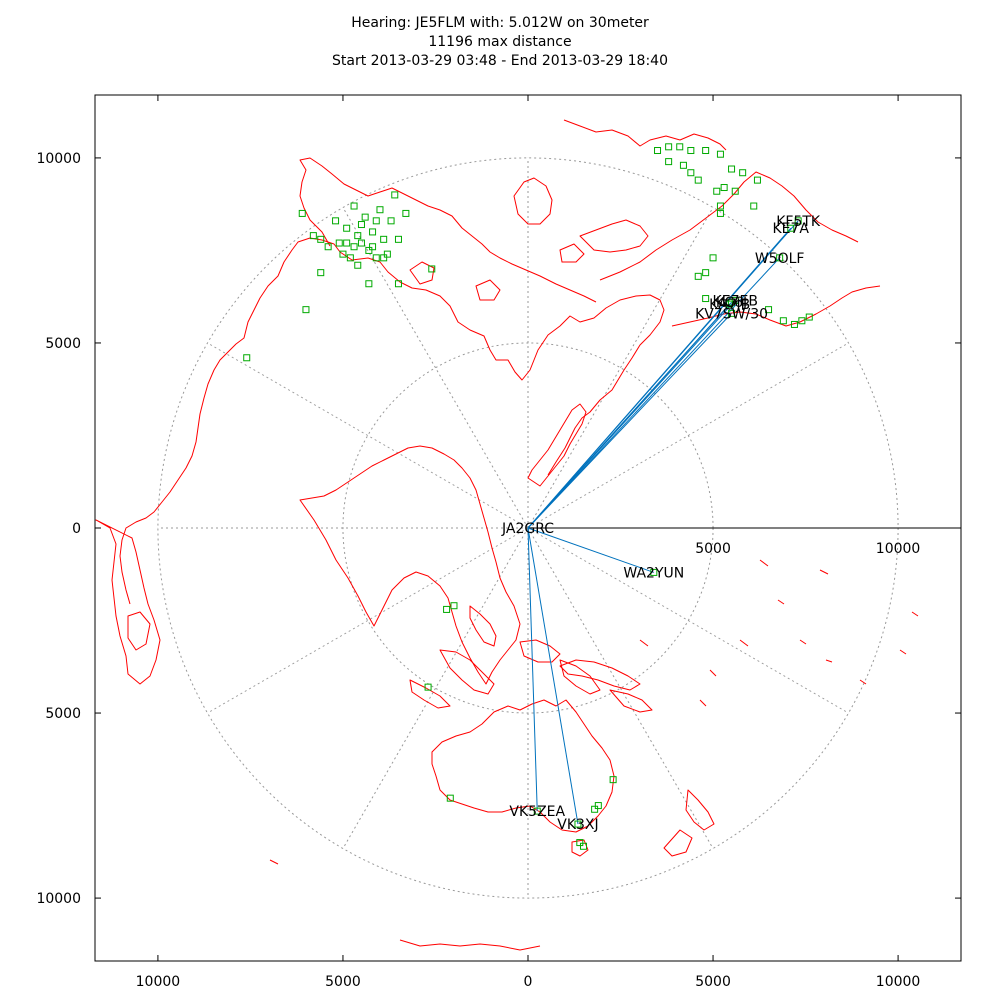  I want to click on coastline-madagascar, so click(139, 631).